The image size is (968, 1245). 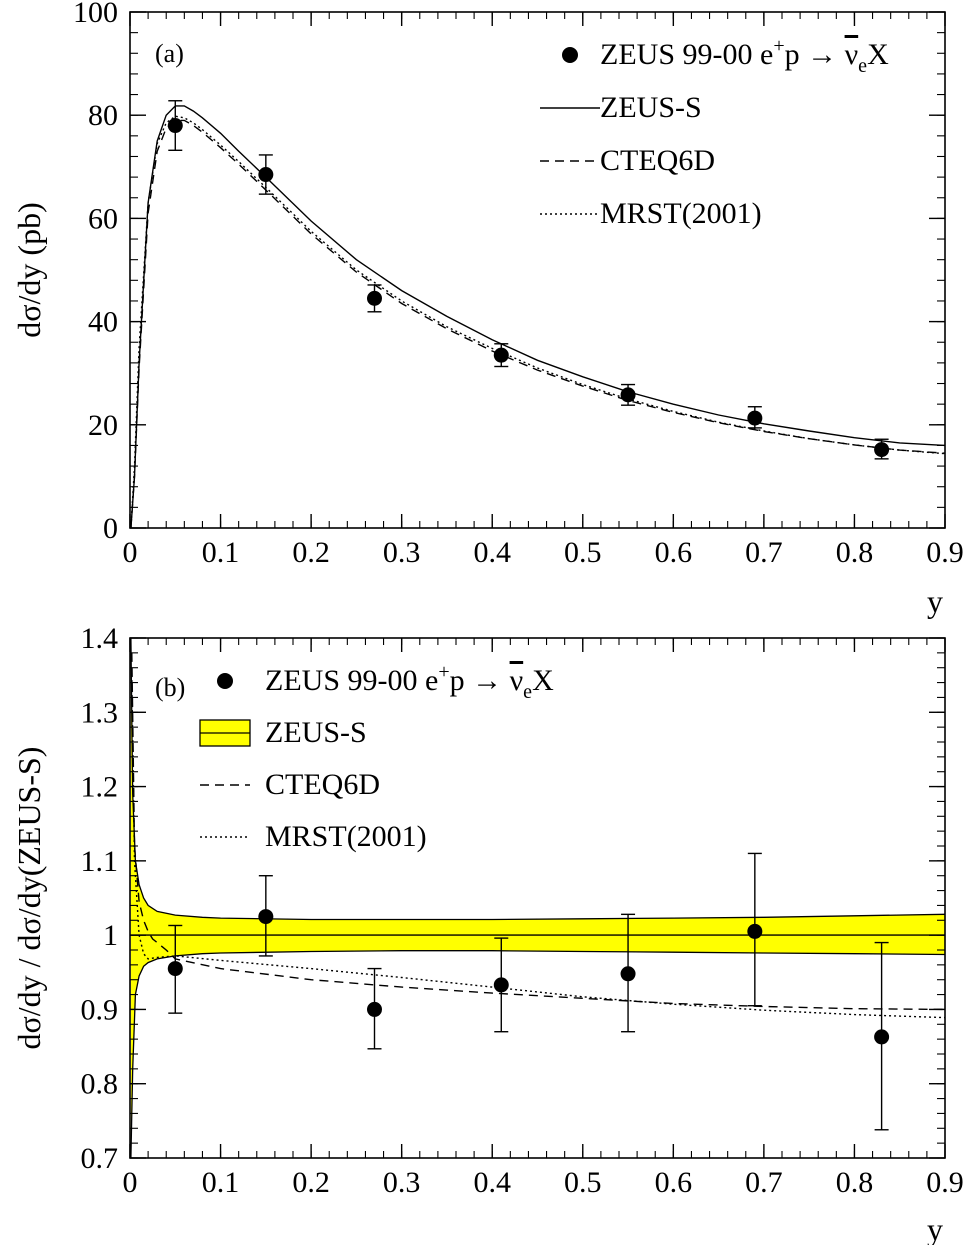 What do you see at coordinates (103, 115) in the screenshot?
I see `y-tick-label: 80` at bounding box center [103, 115].